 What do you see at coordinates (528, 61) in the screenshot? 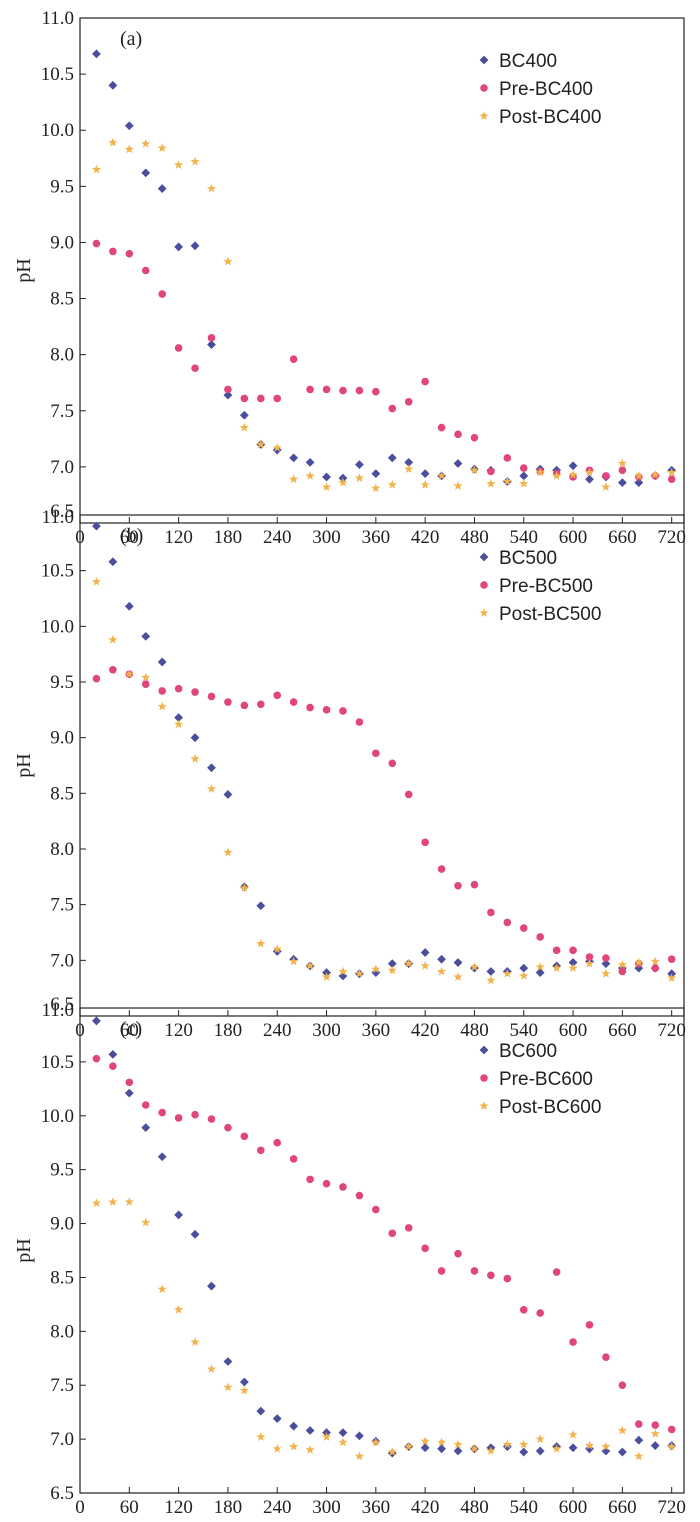
I see `legend-label: BC400` at bounding box center [528, 61].